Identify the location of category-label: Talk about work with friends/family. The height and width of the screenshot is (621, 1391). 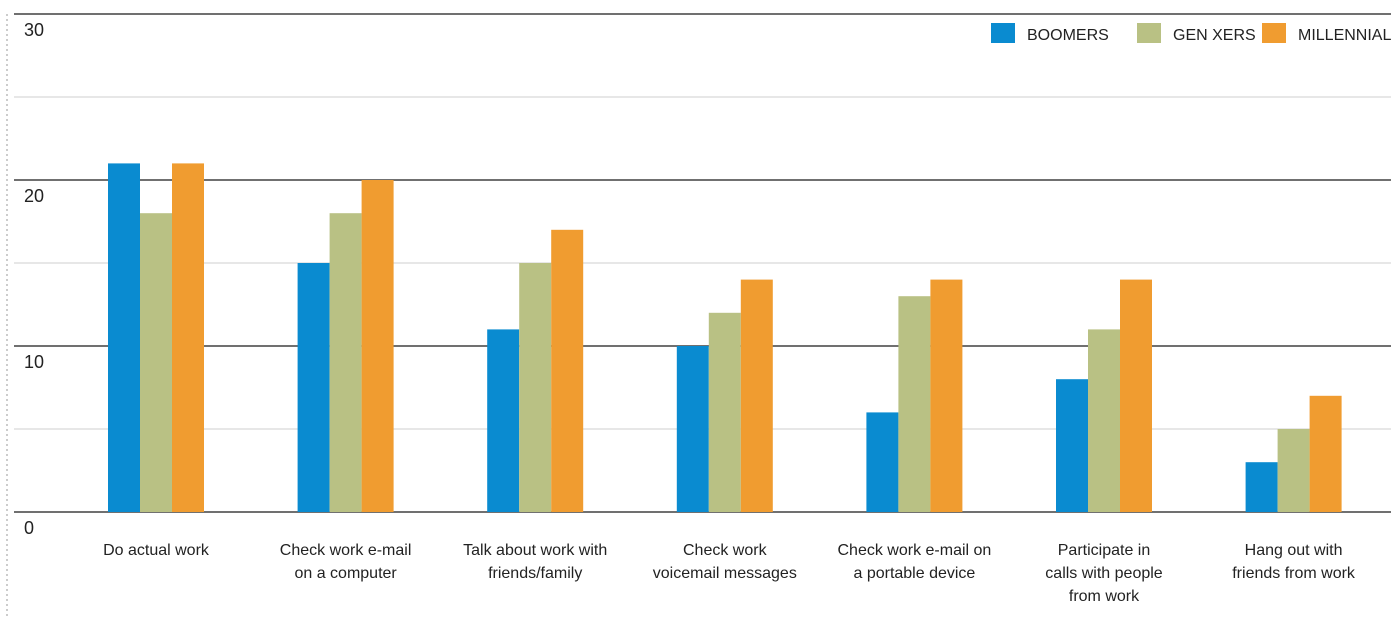
(535, 562).